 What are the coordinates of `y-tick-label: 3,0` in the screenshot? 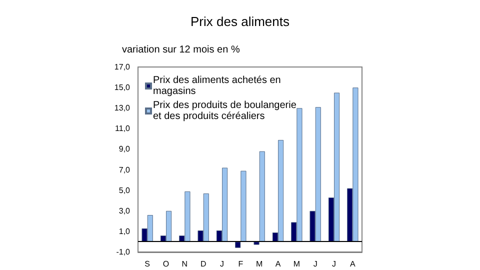 It's located at (124, 211).